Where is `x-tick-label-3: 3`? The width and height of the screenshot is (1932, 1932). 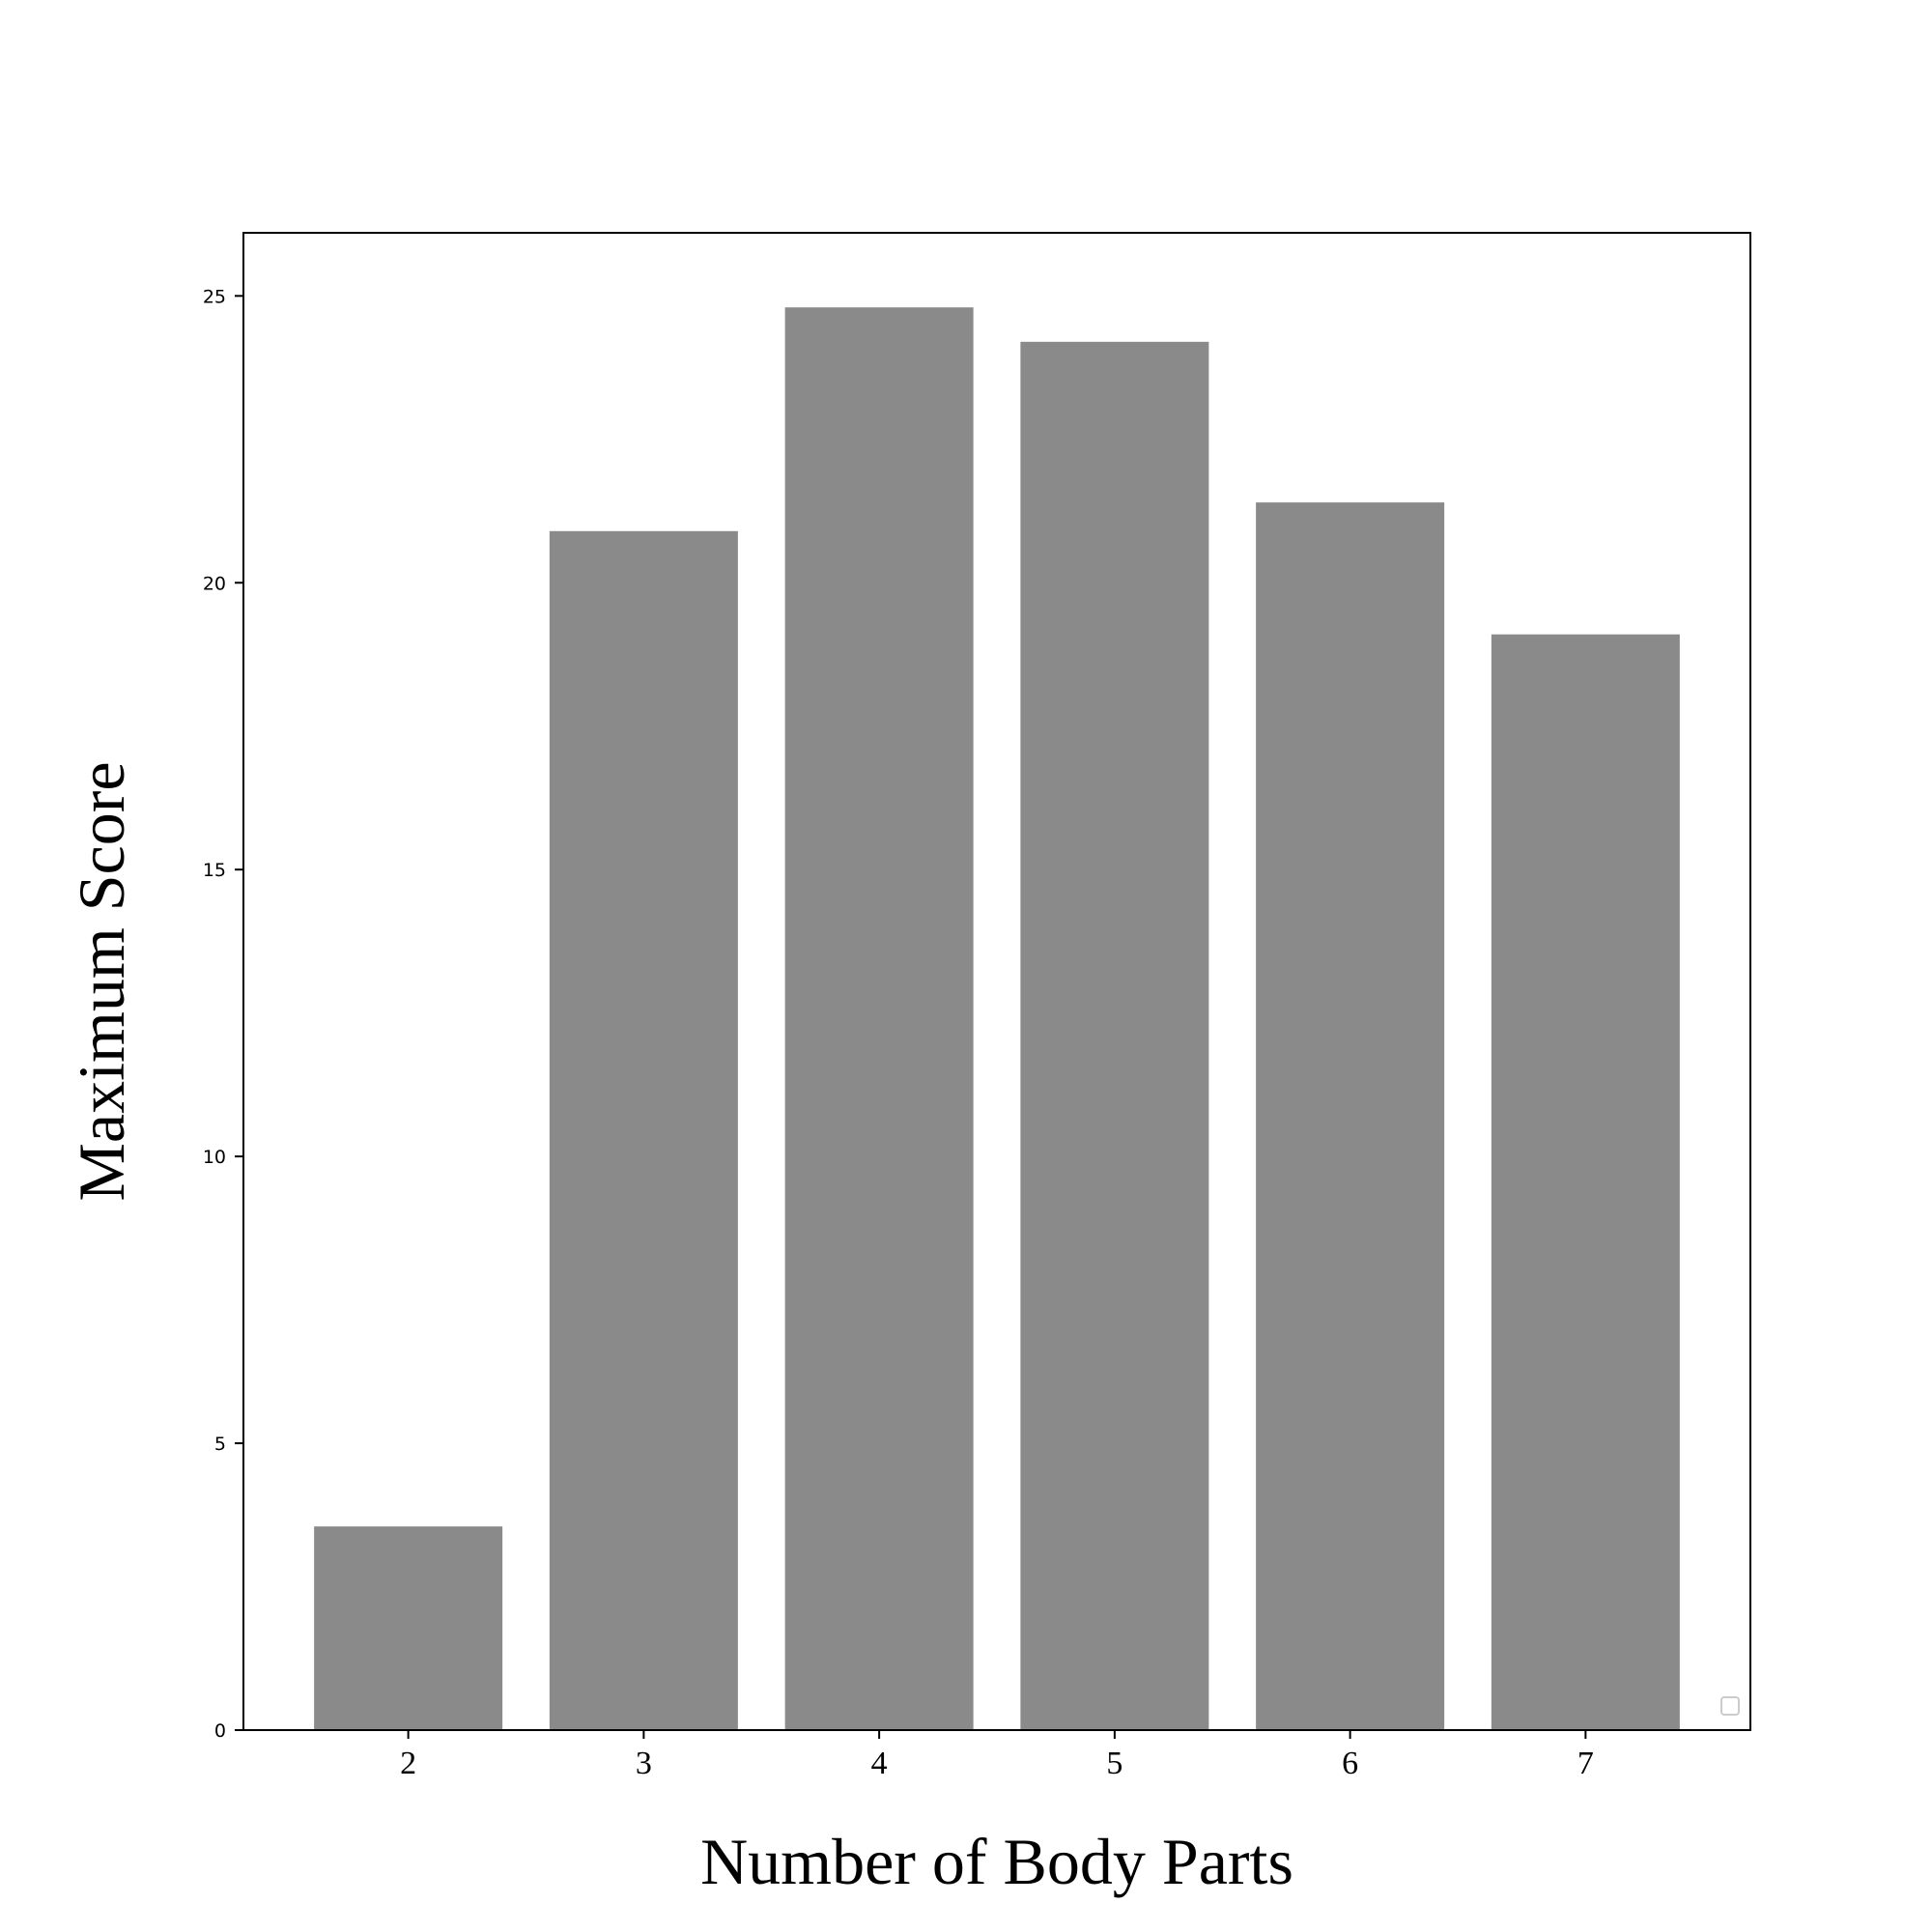 x-tick-label-3: 3 is located at coordinates (644, 1763).